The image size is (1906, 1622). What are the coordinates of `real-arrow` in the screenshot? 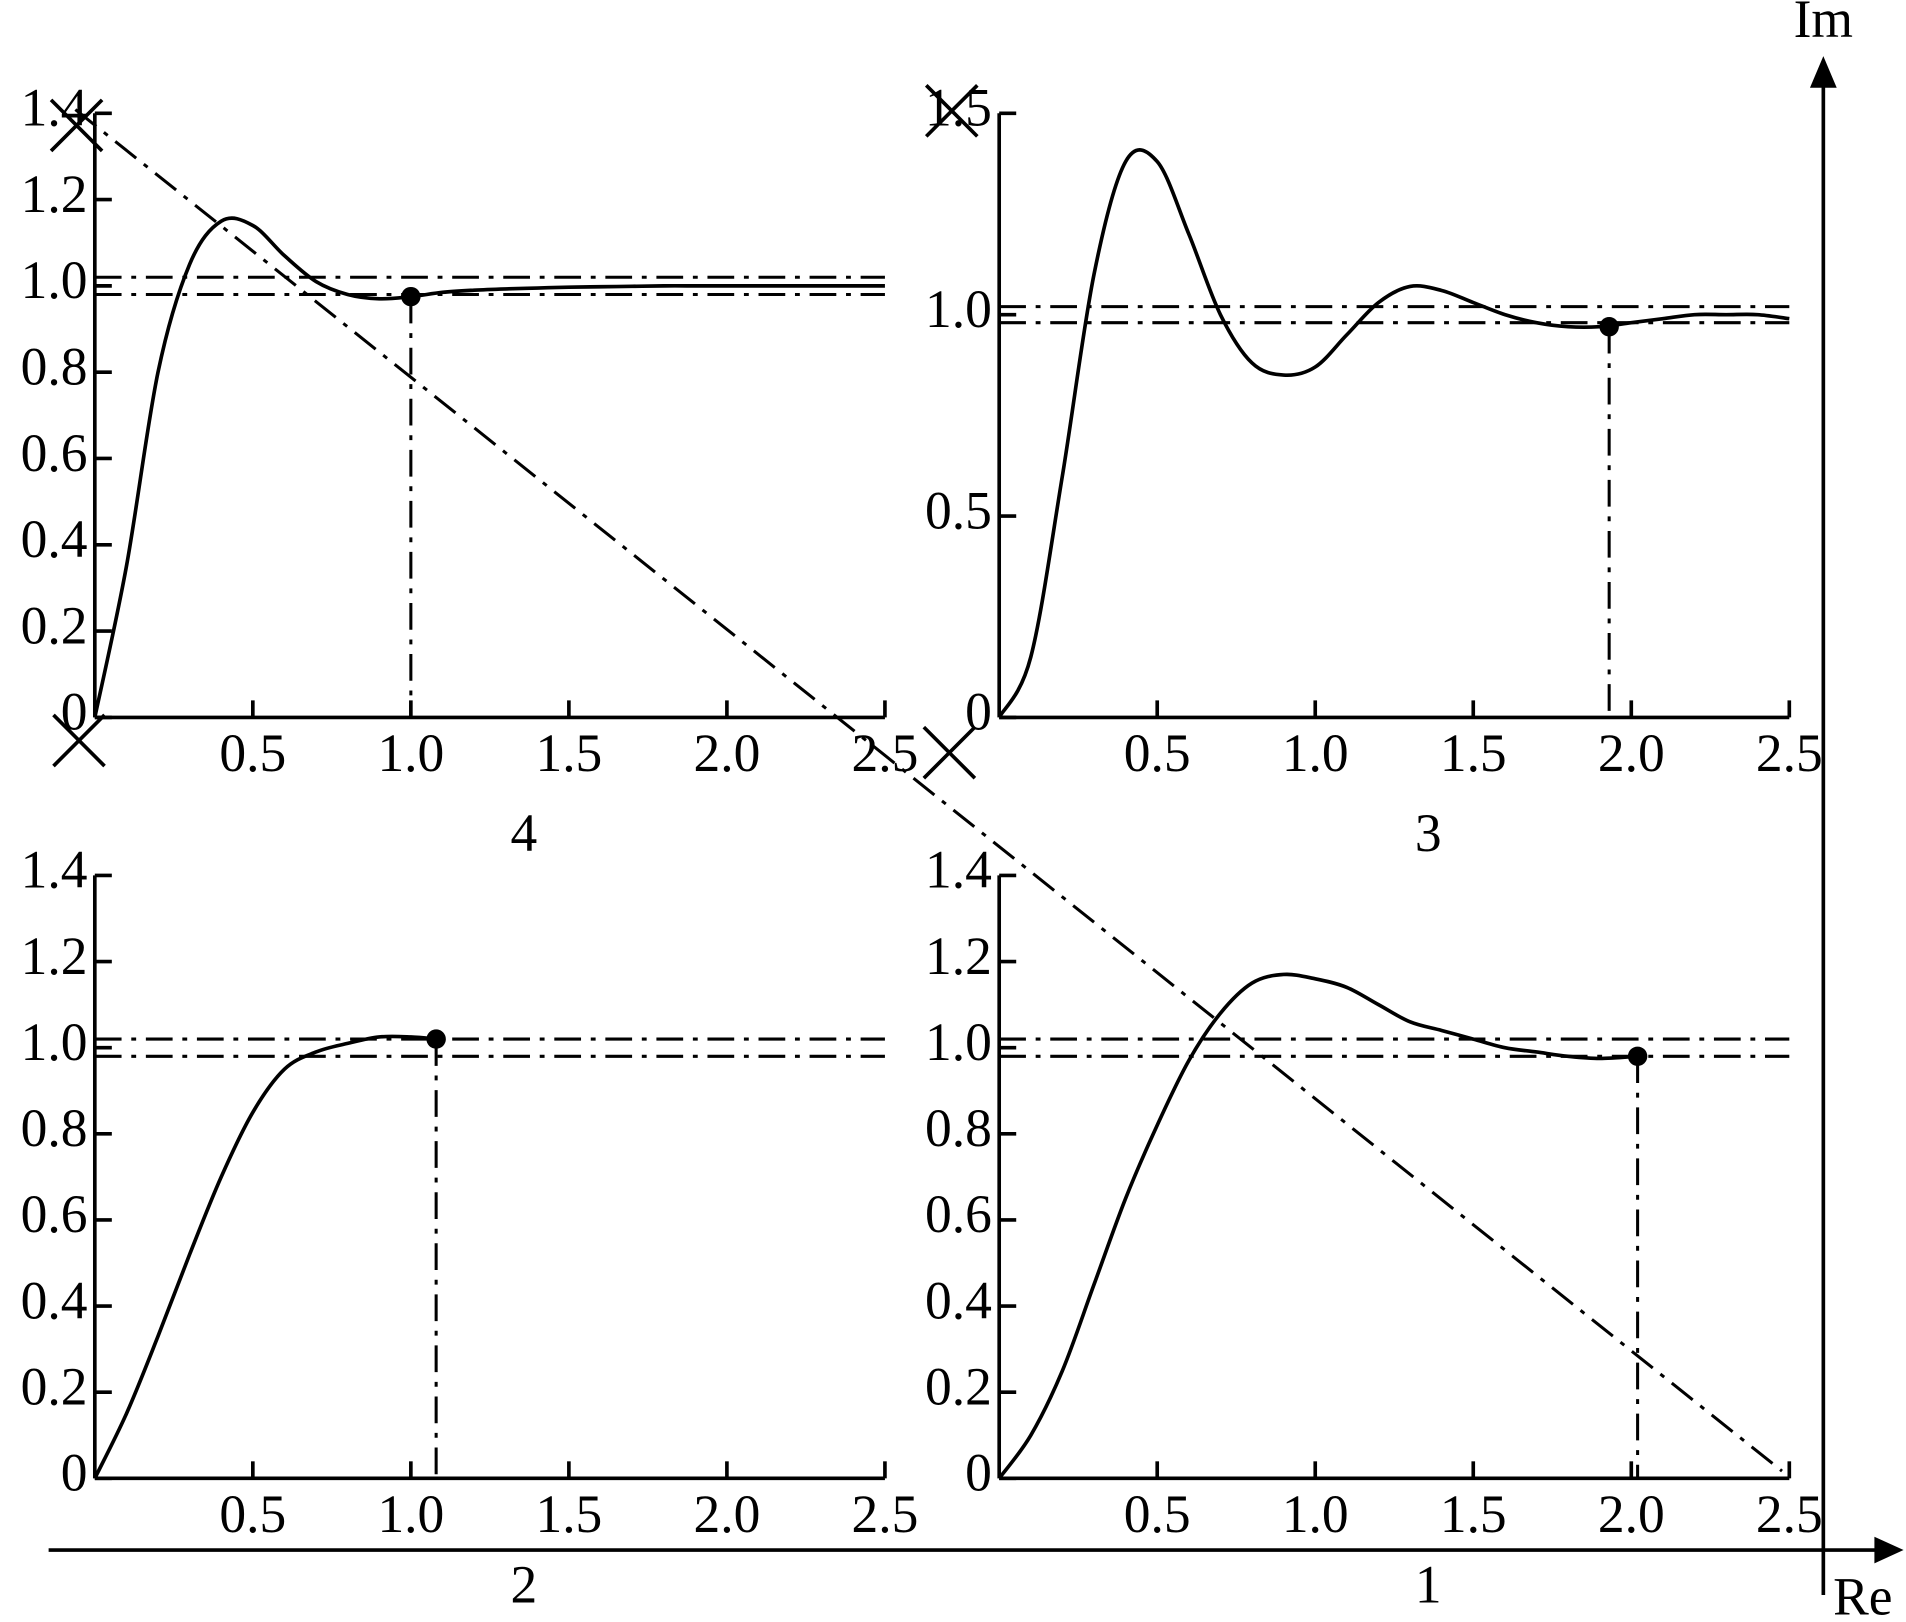 It's located at (1889, 1550).